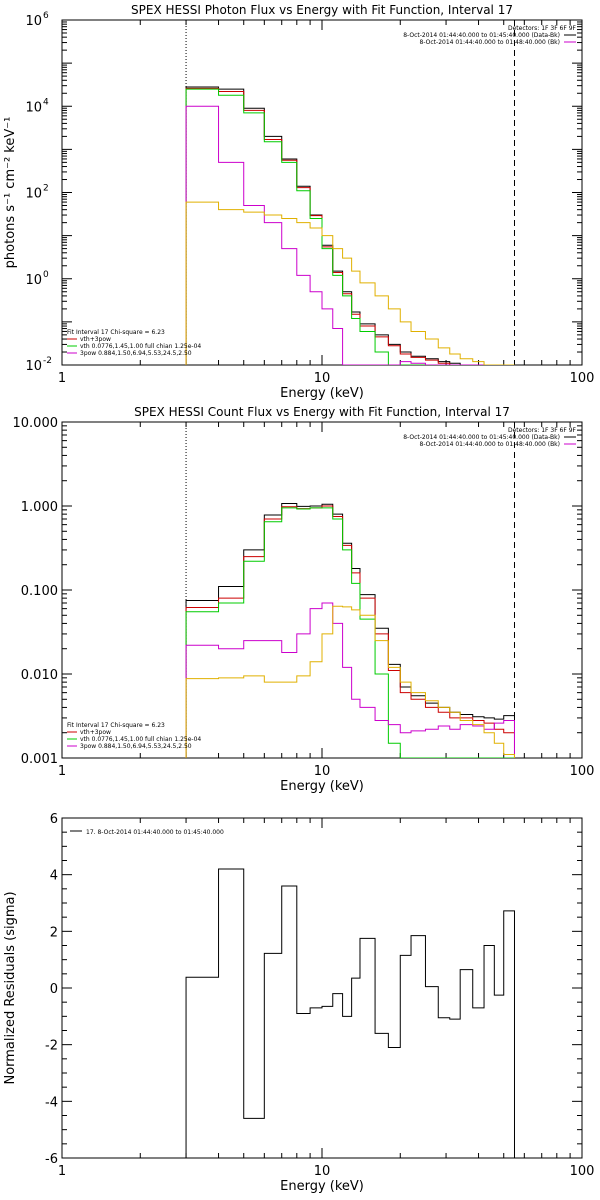  I want to click on y-tick-label: -2, so click(51, 1046).